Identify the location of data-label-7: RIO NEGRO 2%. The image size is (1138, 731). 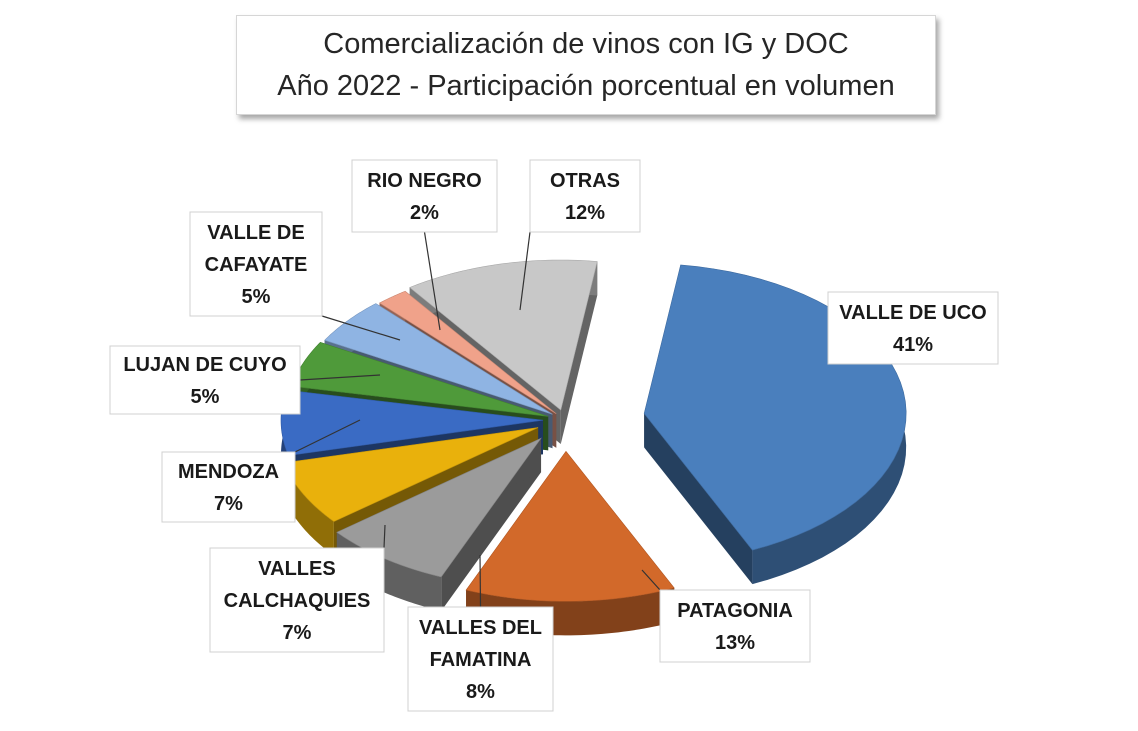
(424, 245).